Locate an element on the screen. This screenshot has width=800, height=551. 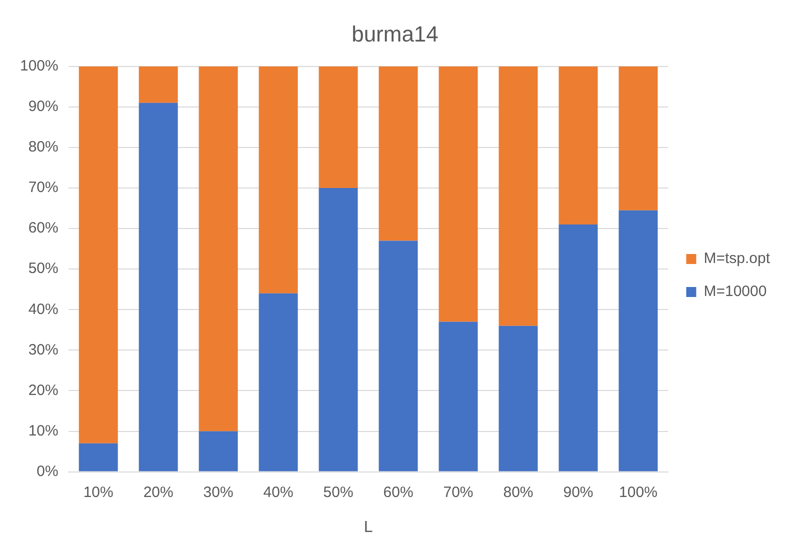
y-tick-label: 10% is located at coordinates (43, 431).